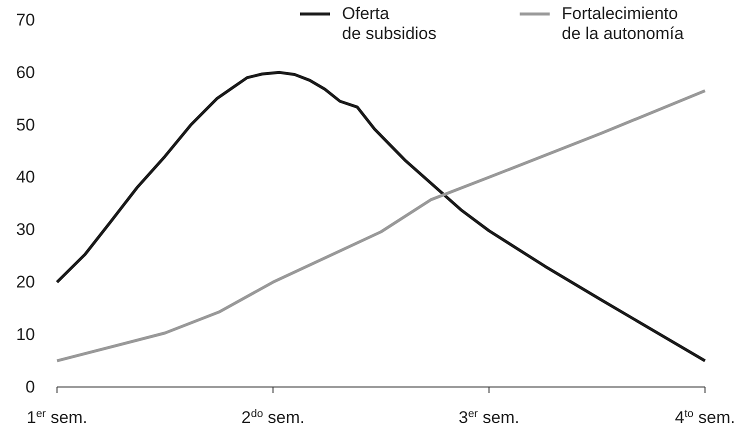  Describe the element at coordinates (389, 23) in the screenshot. I see `legend-label: Oferta de subsidios` at that location.